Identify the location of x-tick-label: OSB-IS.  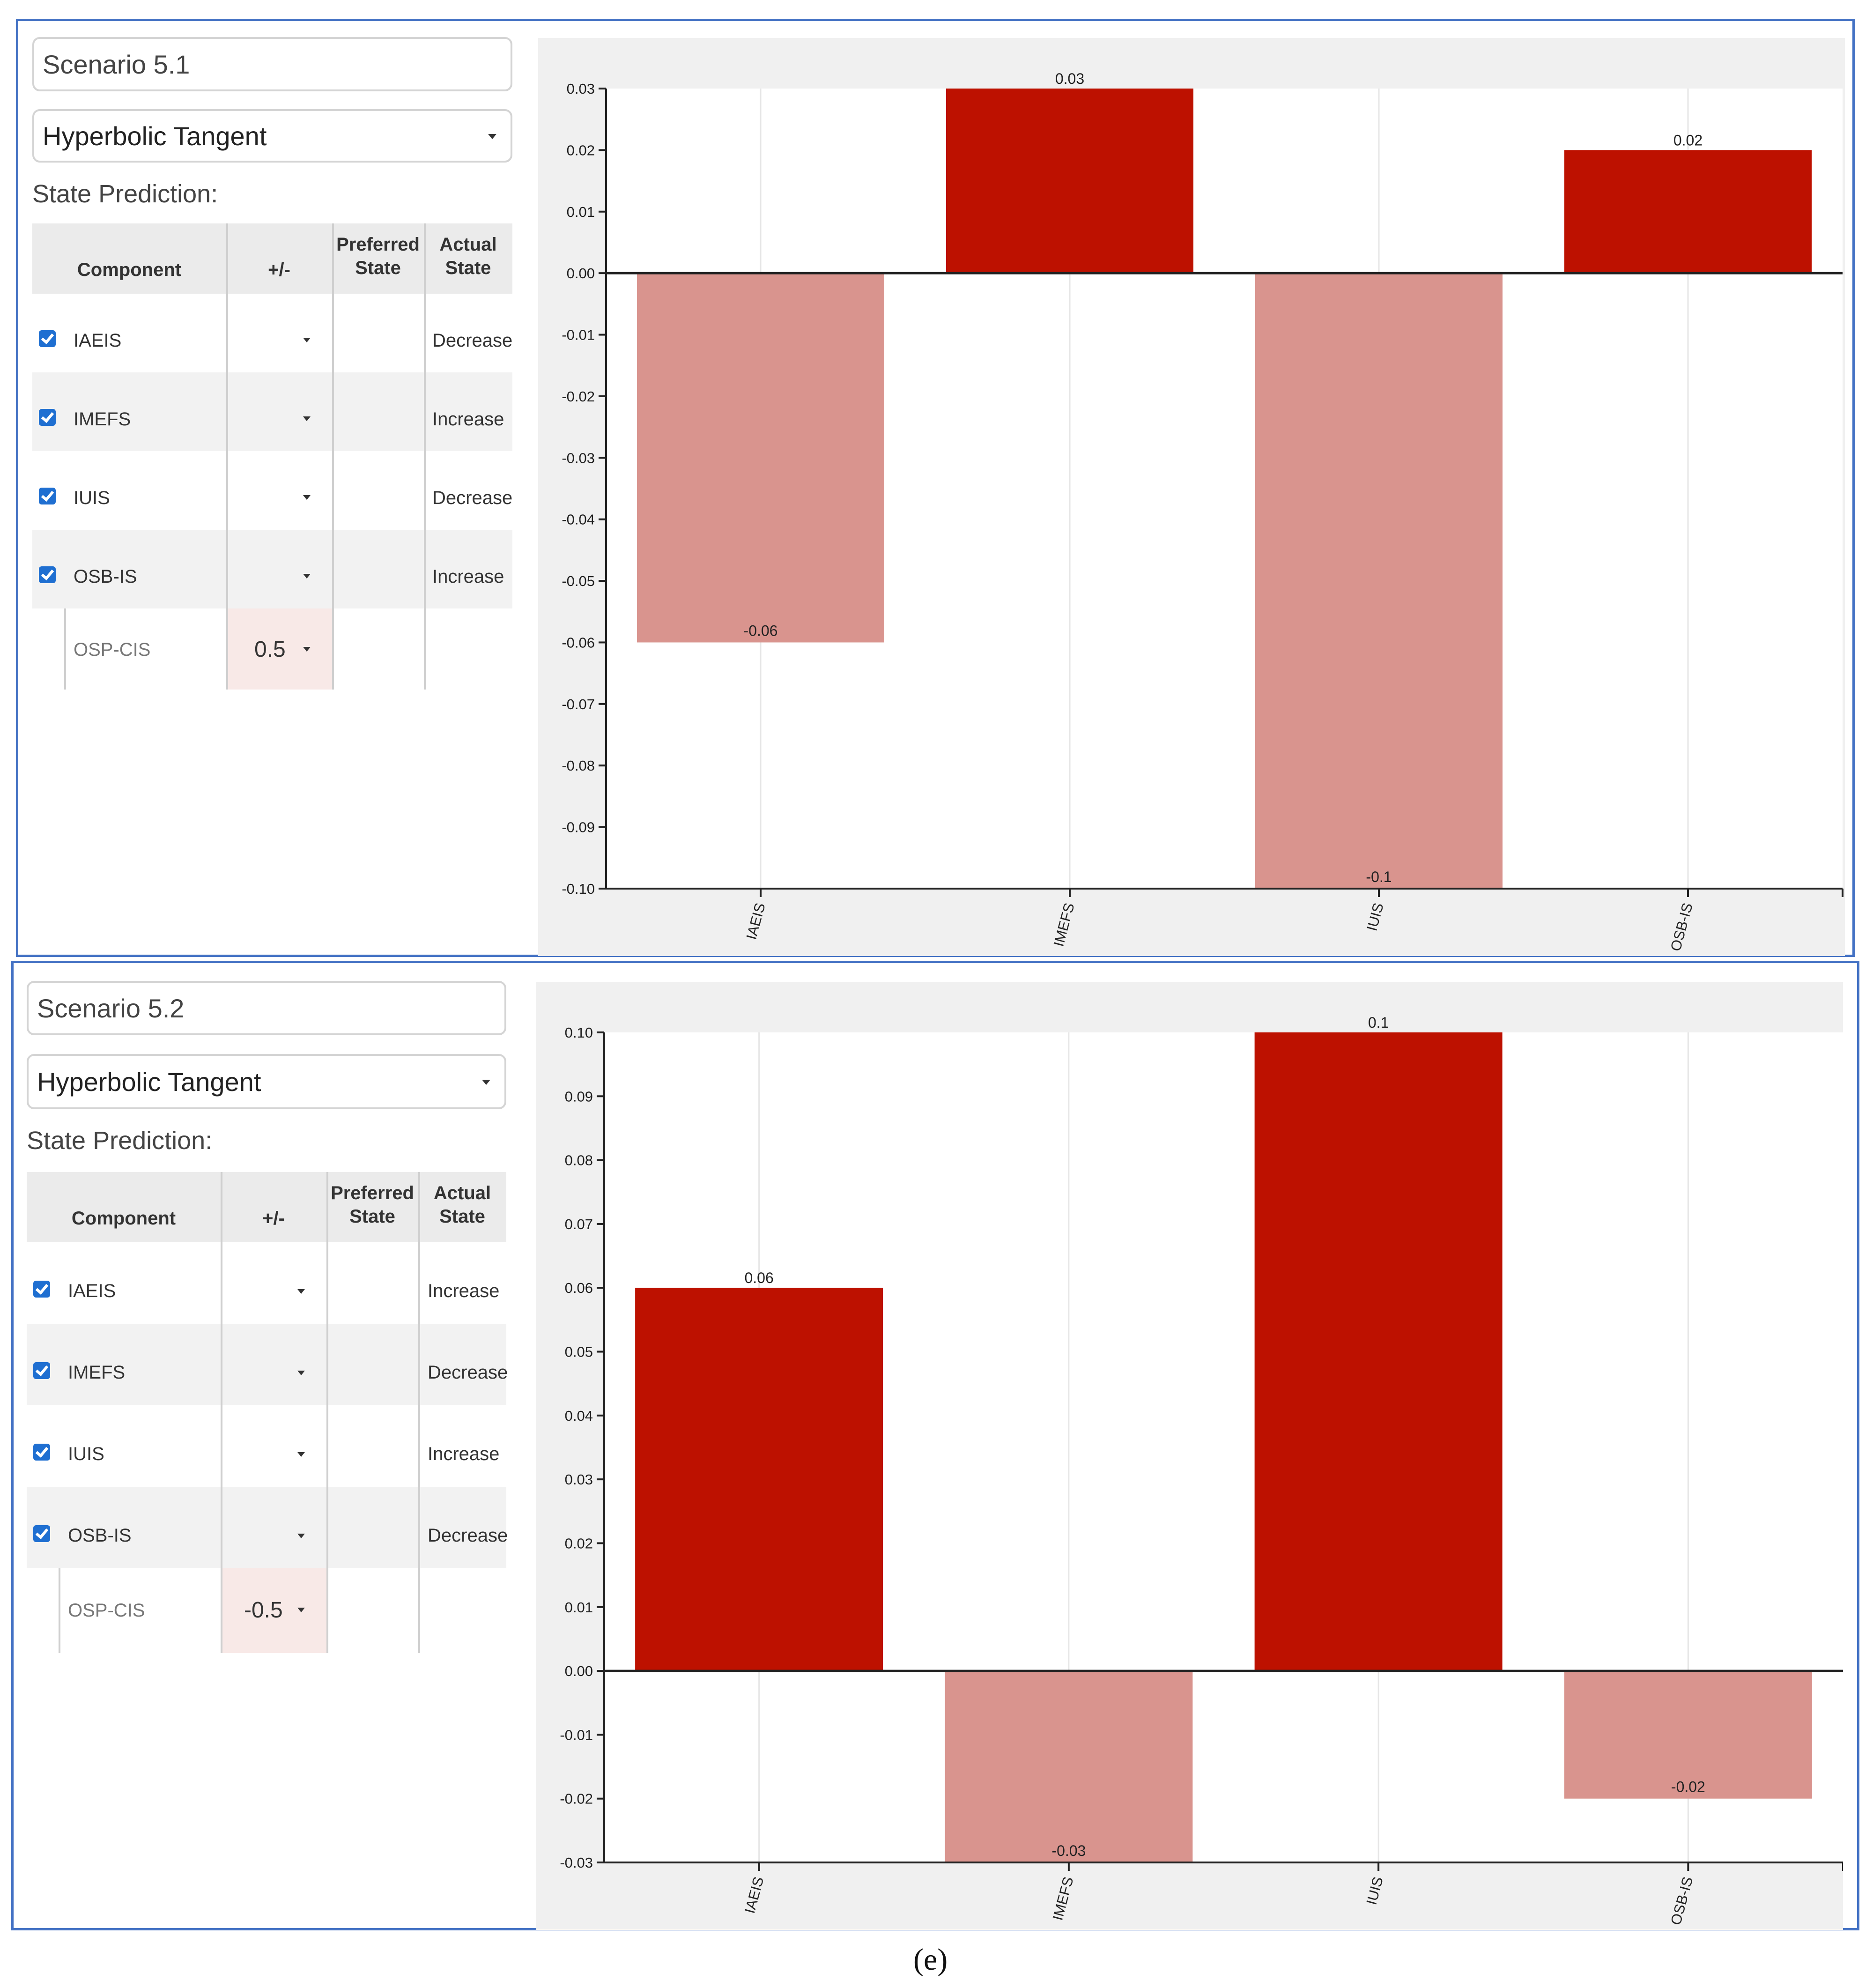
(1681, 1901).